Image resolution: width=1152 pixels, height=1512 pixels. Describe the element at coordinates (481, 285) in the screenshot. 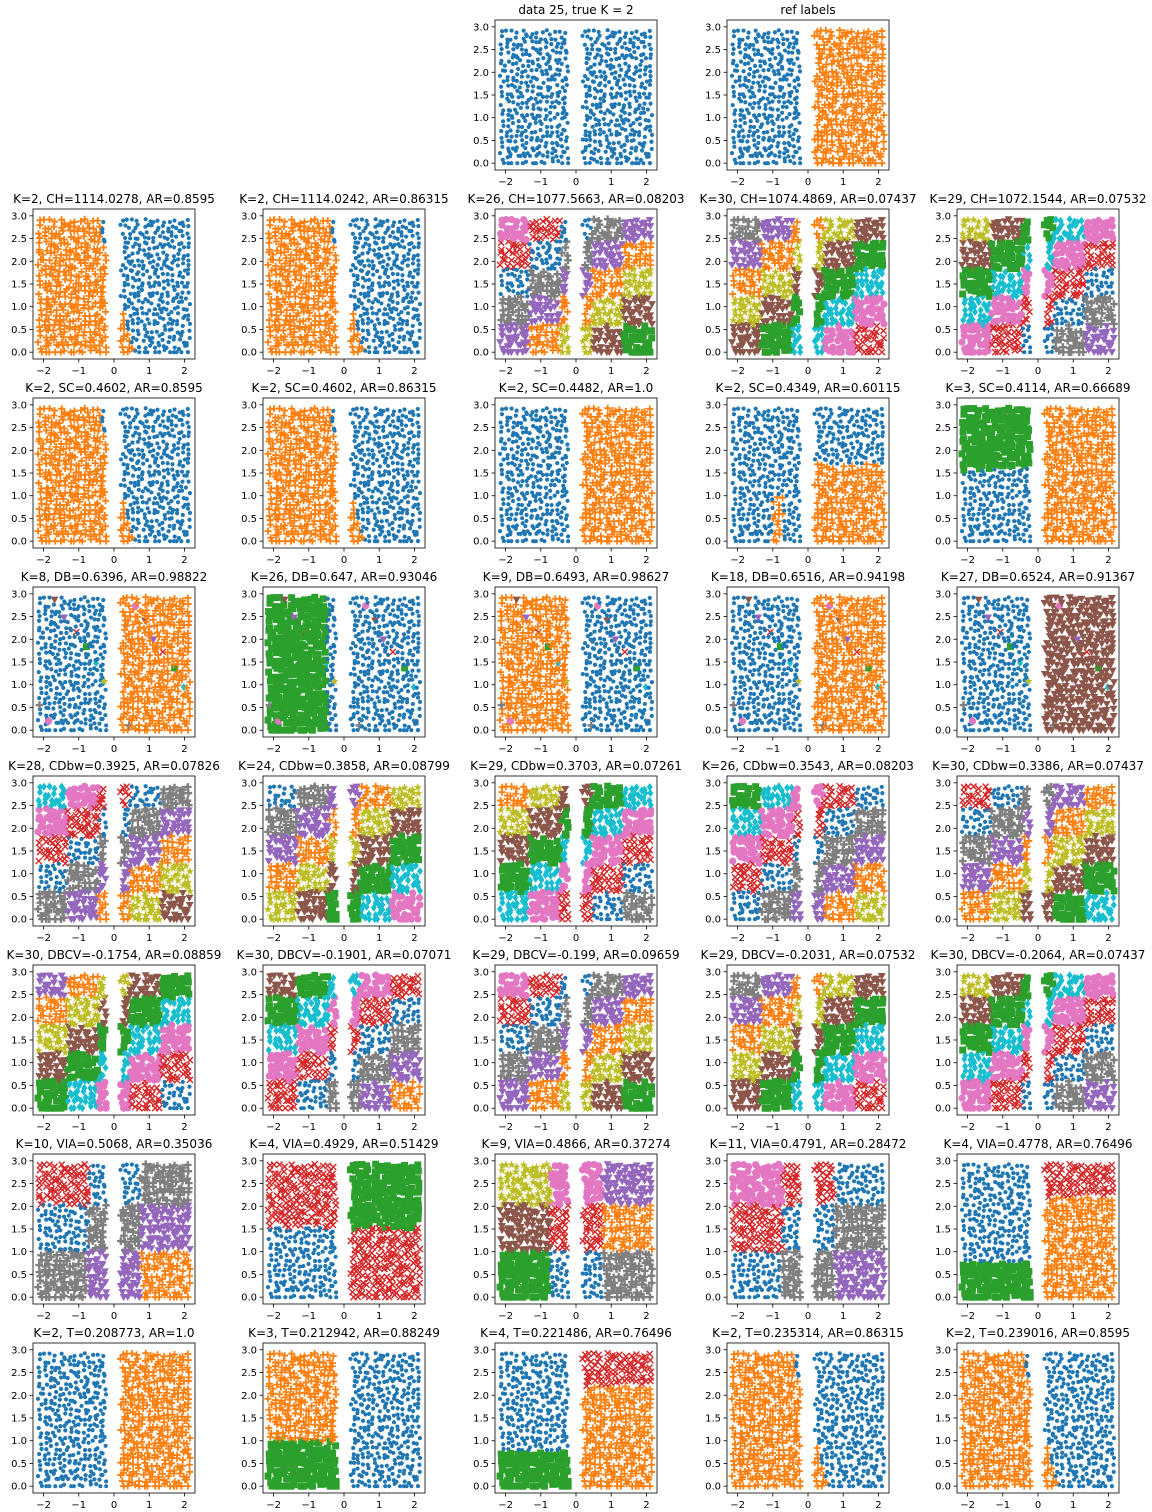

I see `y-tick-label: 1.5` at that location.